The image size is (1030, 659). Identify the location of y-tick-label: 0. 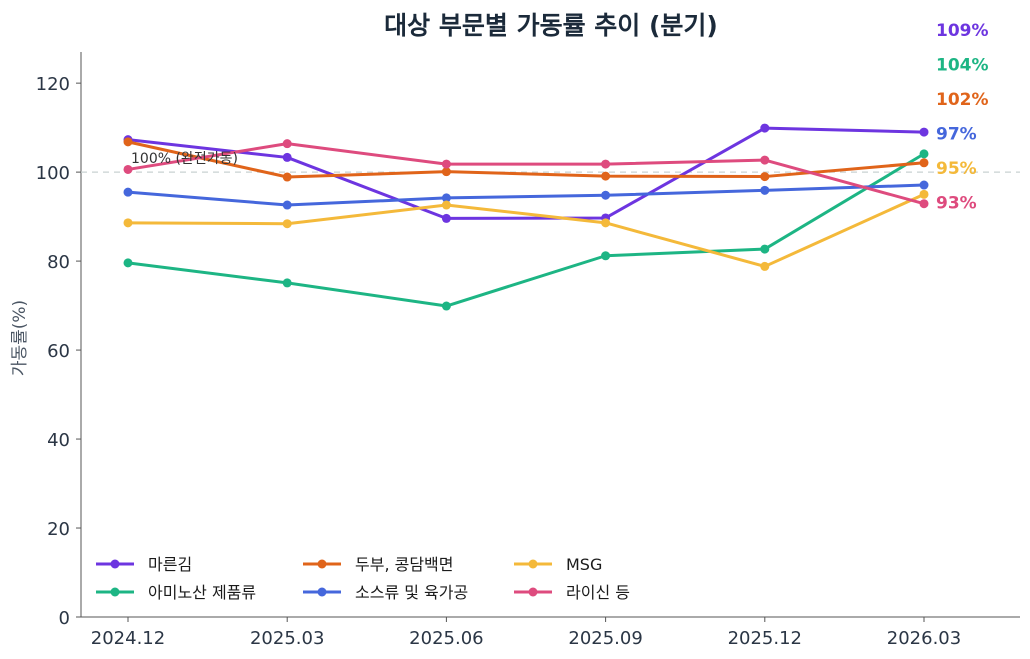
(64, 618).